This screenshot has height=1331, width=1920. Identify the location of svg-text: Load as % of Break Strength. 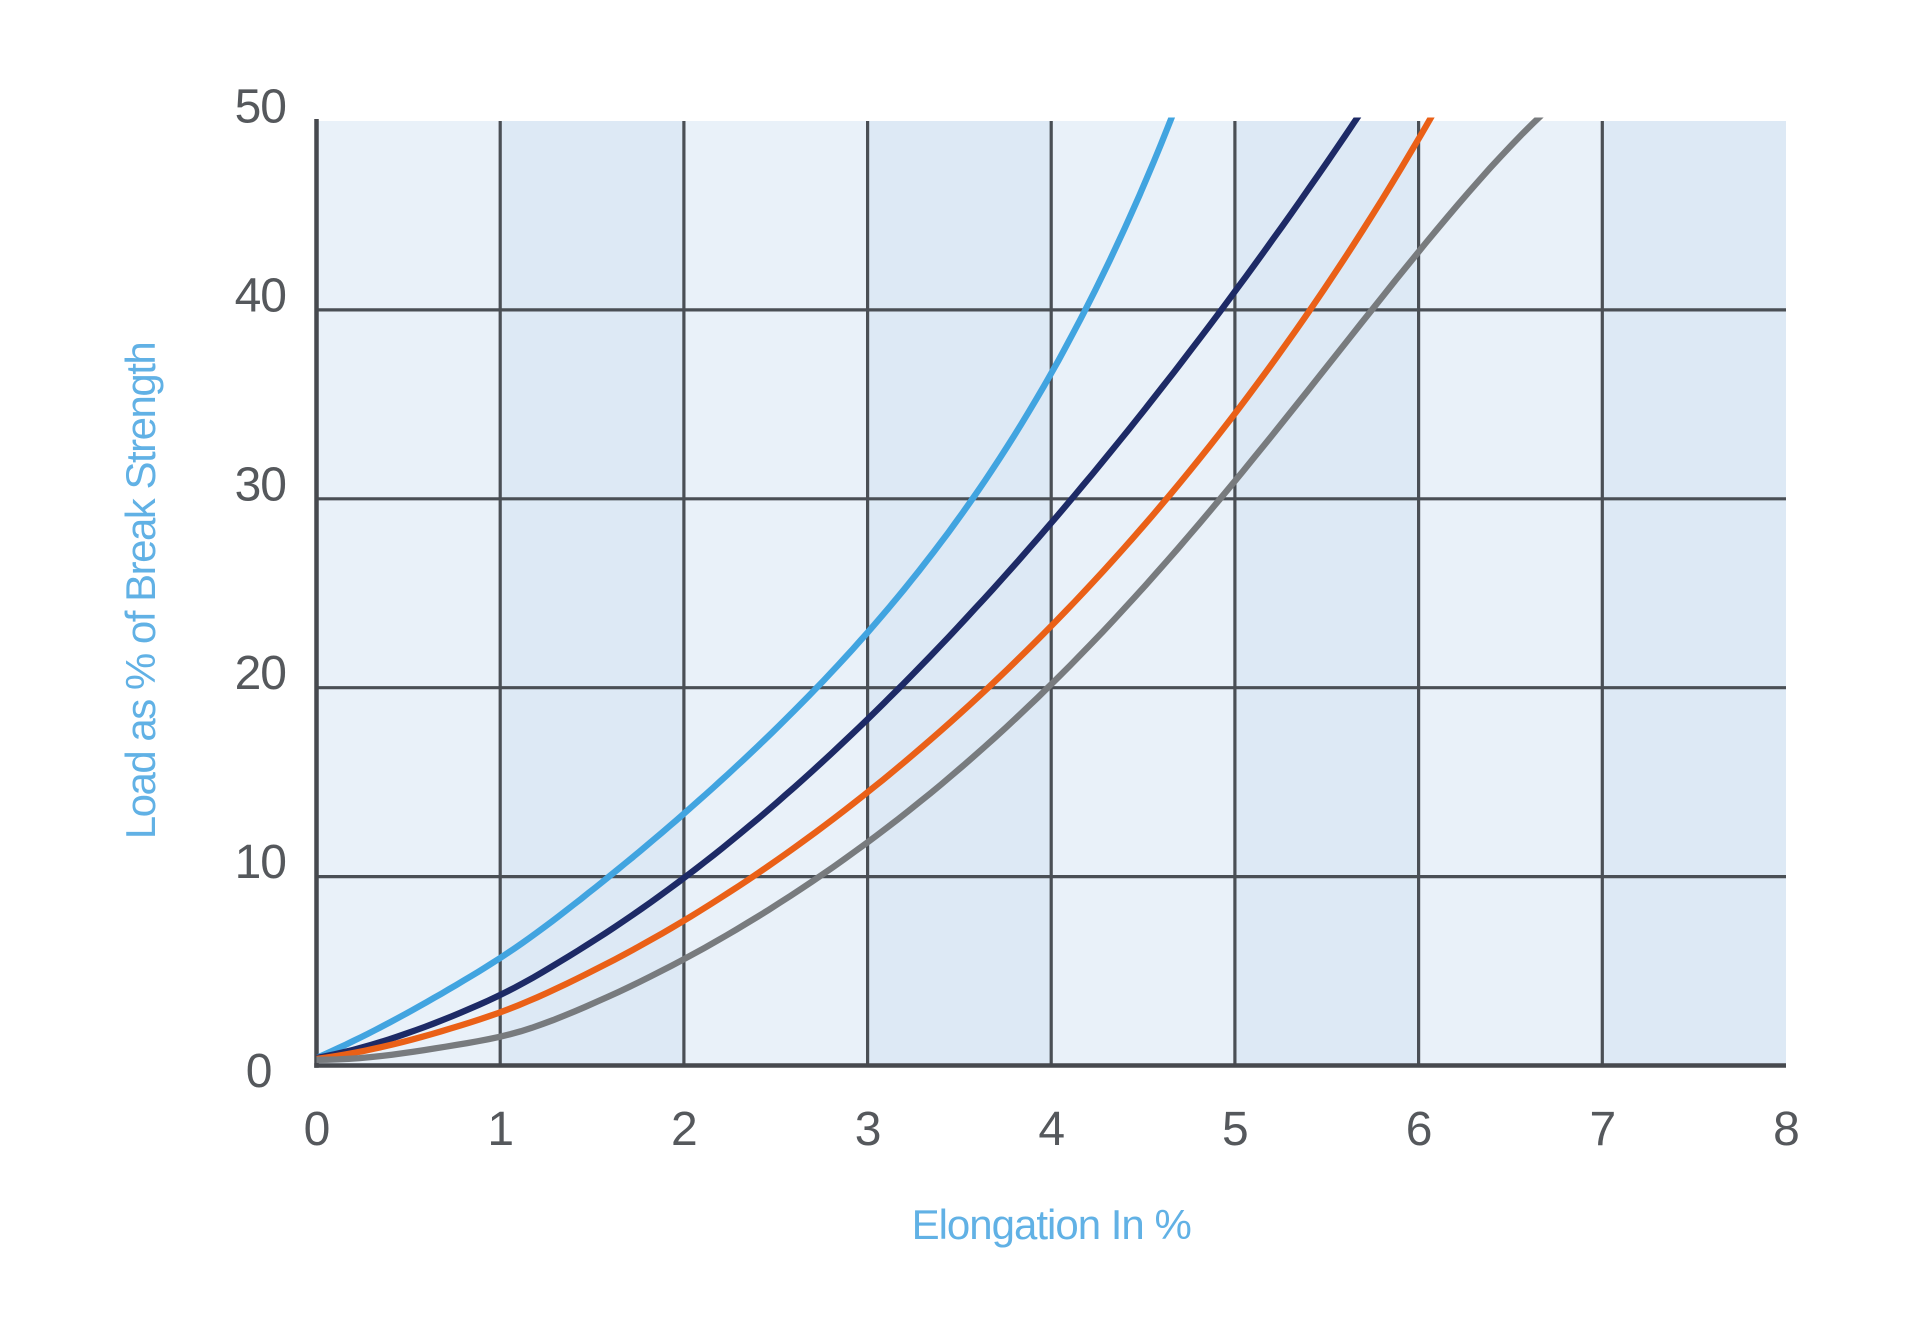
(140, 591).